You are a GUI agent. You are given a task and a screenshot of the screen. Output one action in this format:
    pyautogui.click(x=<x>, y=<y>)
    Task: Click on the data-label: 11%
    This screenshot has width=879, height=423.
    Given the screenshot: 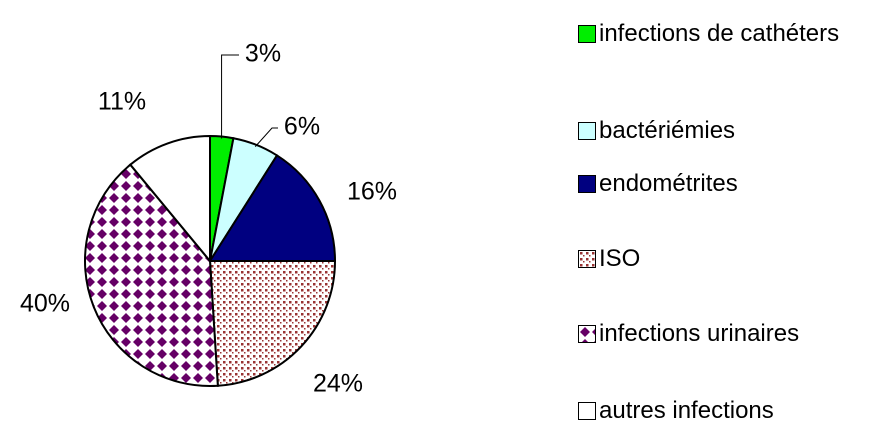 What is the action you would take?
    pyautogui.click(x=122, y=102)
    